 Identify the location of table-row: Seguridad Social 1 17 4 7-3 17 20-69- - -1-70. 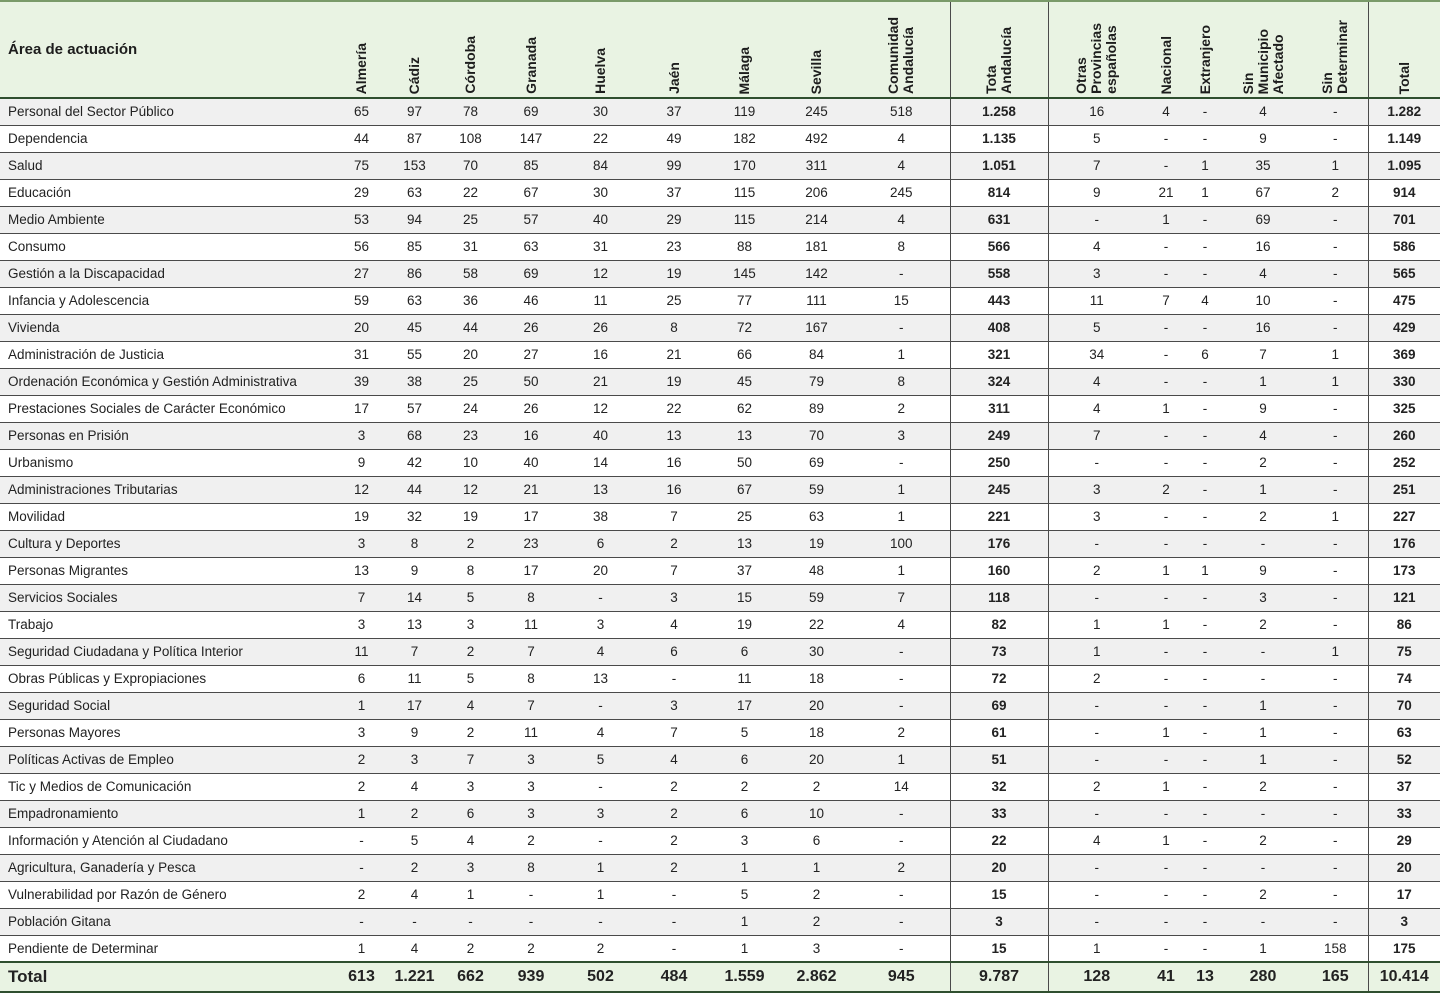
(720, 705).